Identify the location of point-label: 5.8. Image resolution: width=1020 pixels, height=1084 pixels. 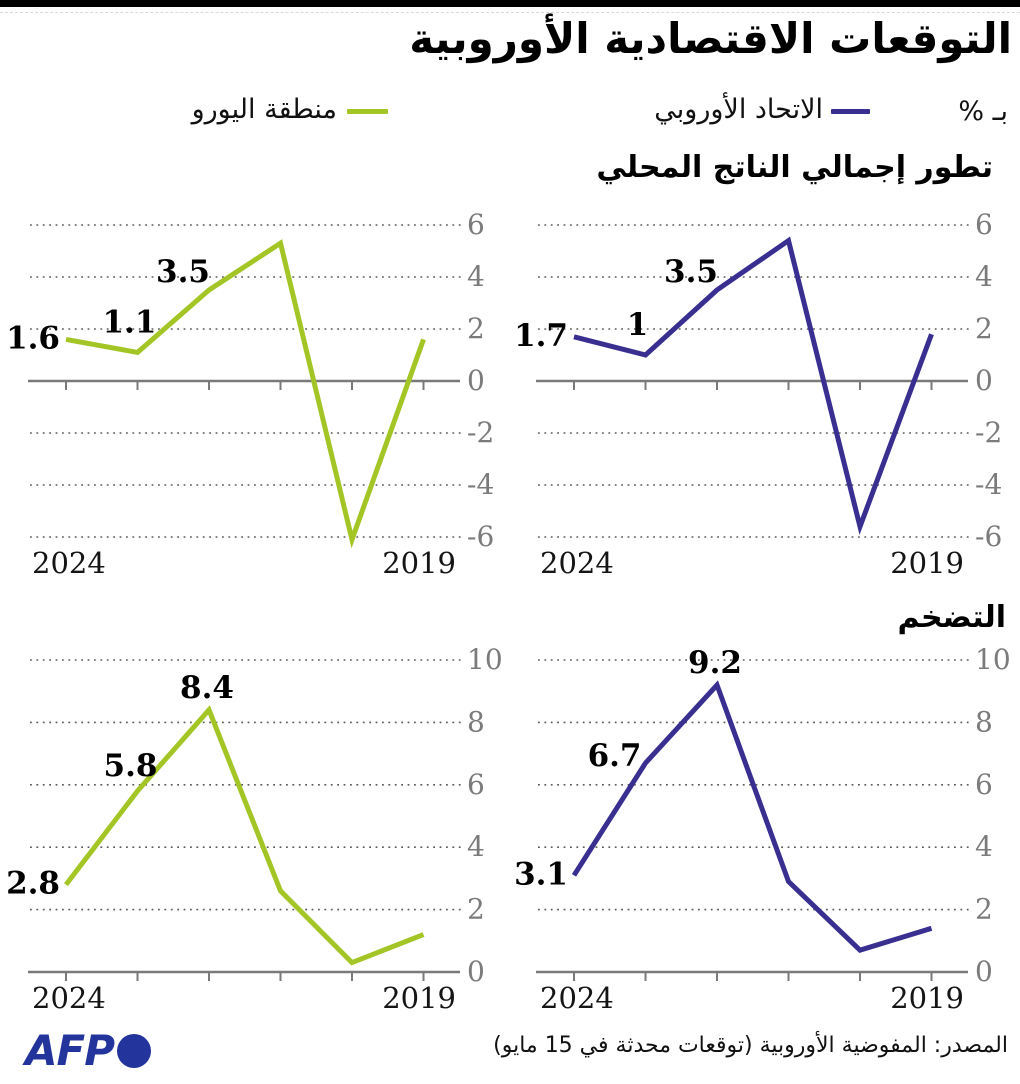
(131, 766).